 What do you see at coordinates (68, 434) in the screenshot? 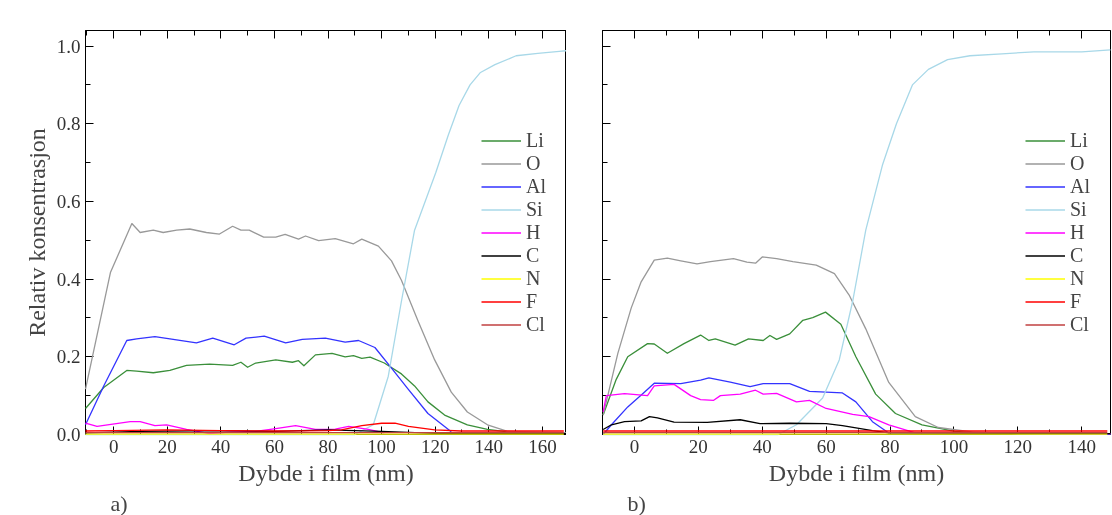
I see `y-tick-label: 0.0` at bounding box center [68, 434].